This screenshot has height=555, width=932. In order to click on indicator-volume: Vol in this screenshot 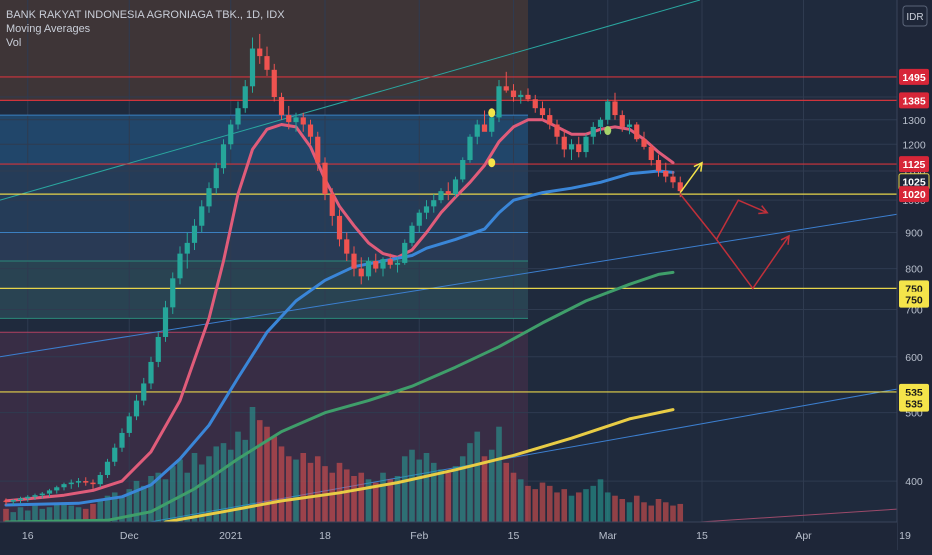, I will do `click(14, 43)`.